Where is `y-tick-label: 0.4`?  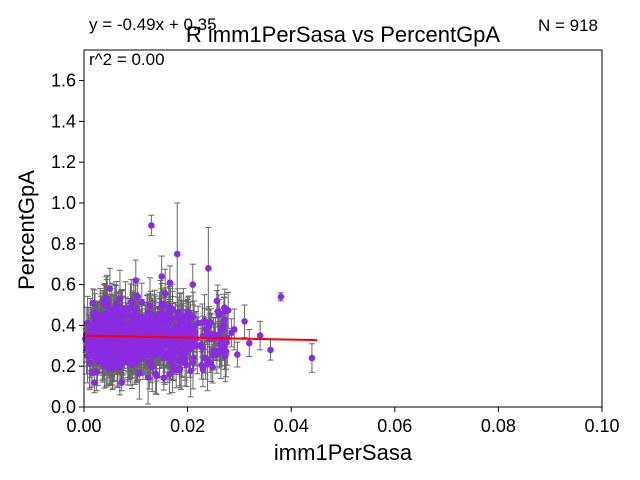
y-tick-label: 0.4 is located at coordinates (63, 325).